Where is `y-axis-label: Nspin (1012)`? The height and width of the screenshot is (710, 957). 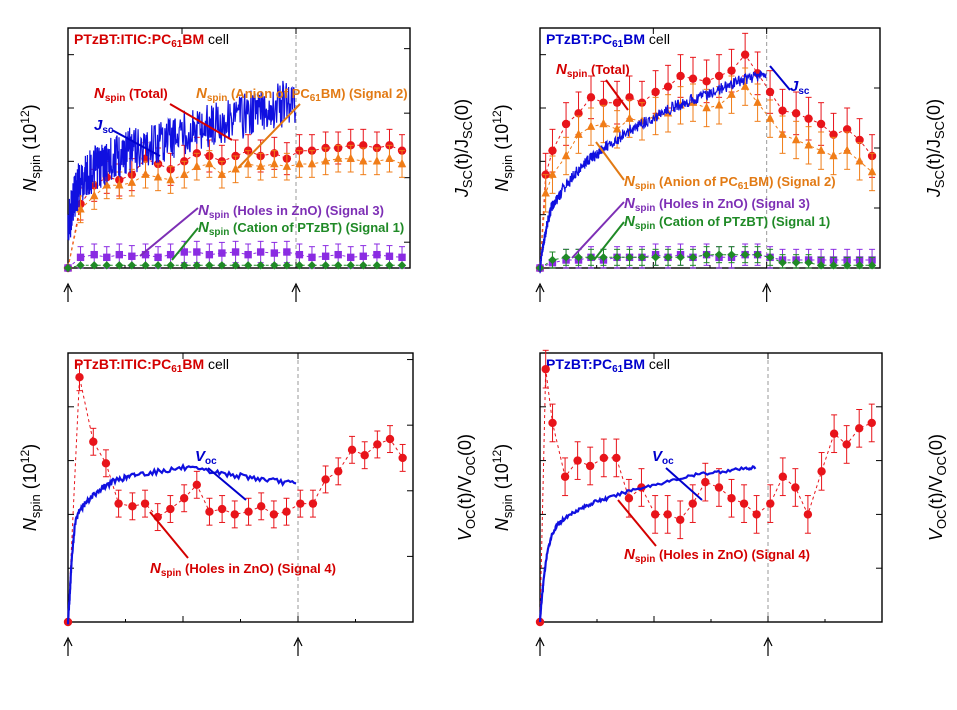 y-axis-label: Nspin (1012) is located at coordinates (30, 147).